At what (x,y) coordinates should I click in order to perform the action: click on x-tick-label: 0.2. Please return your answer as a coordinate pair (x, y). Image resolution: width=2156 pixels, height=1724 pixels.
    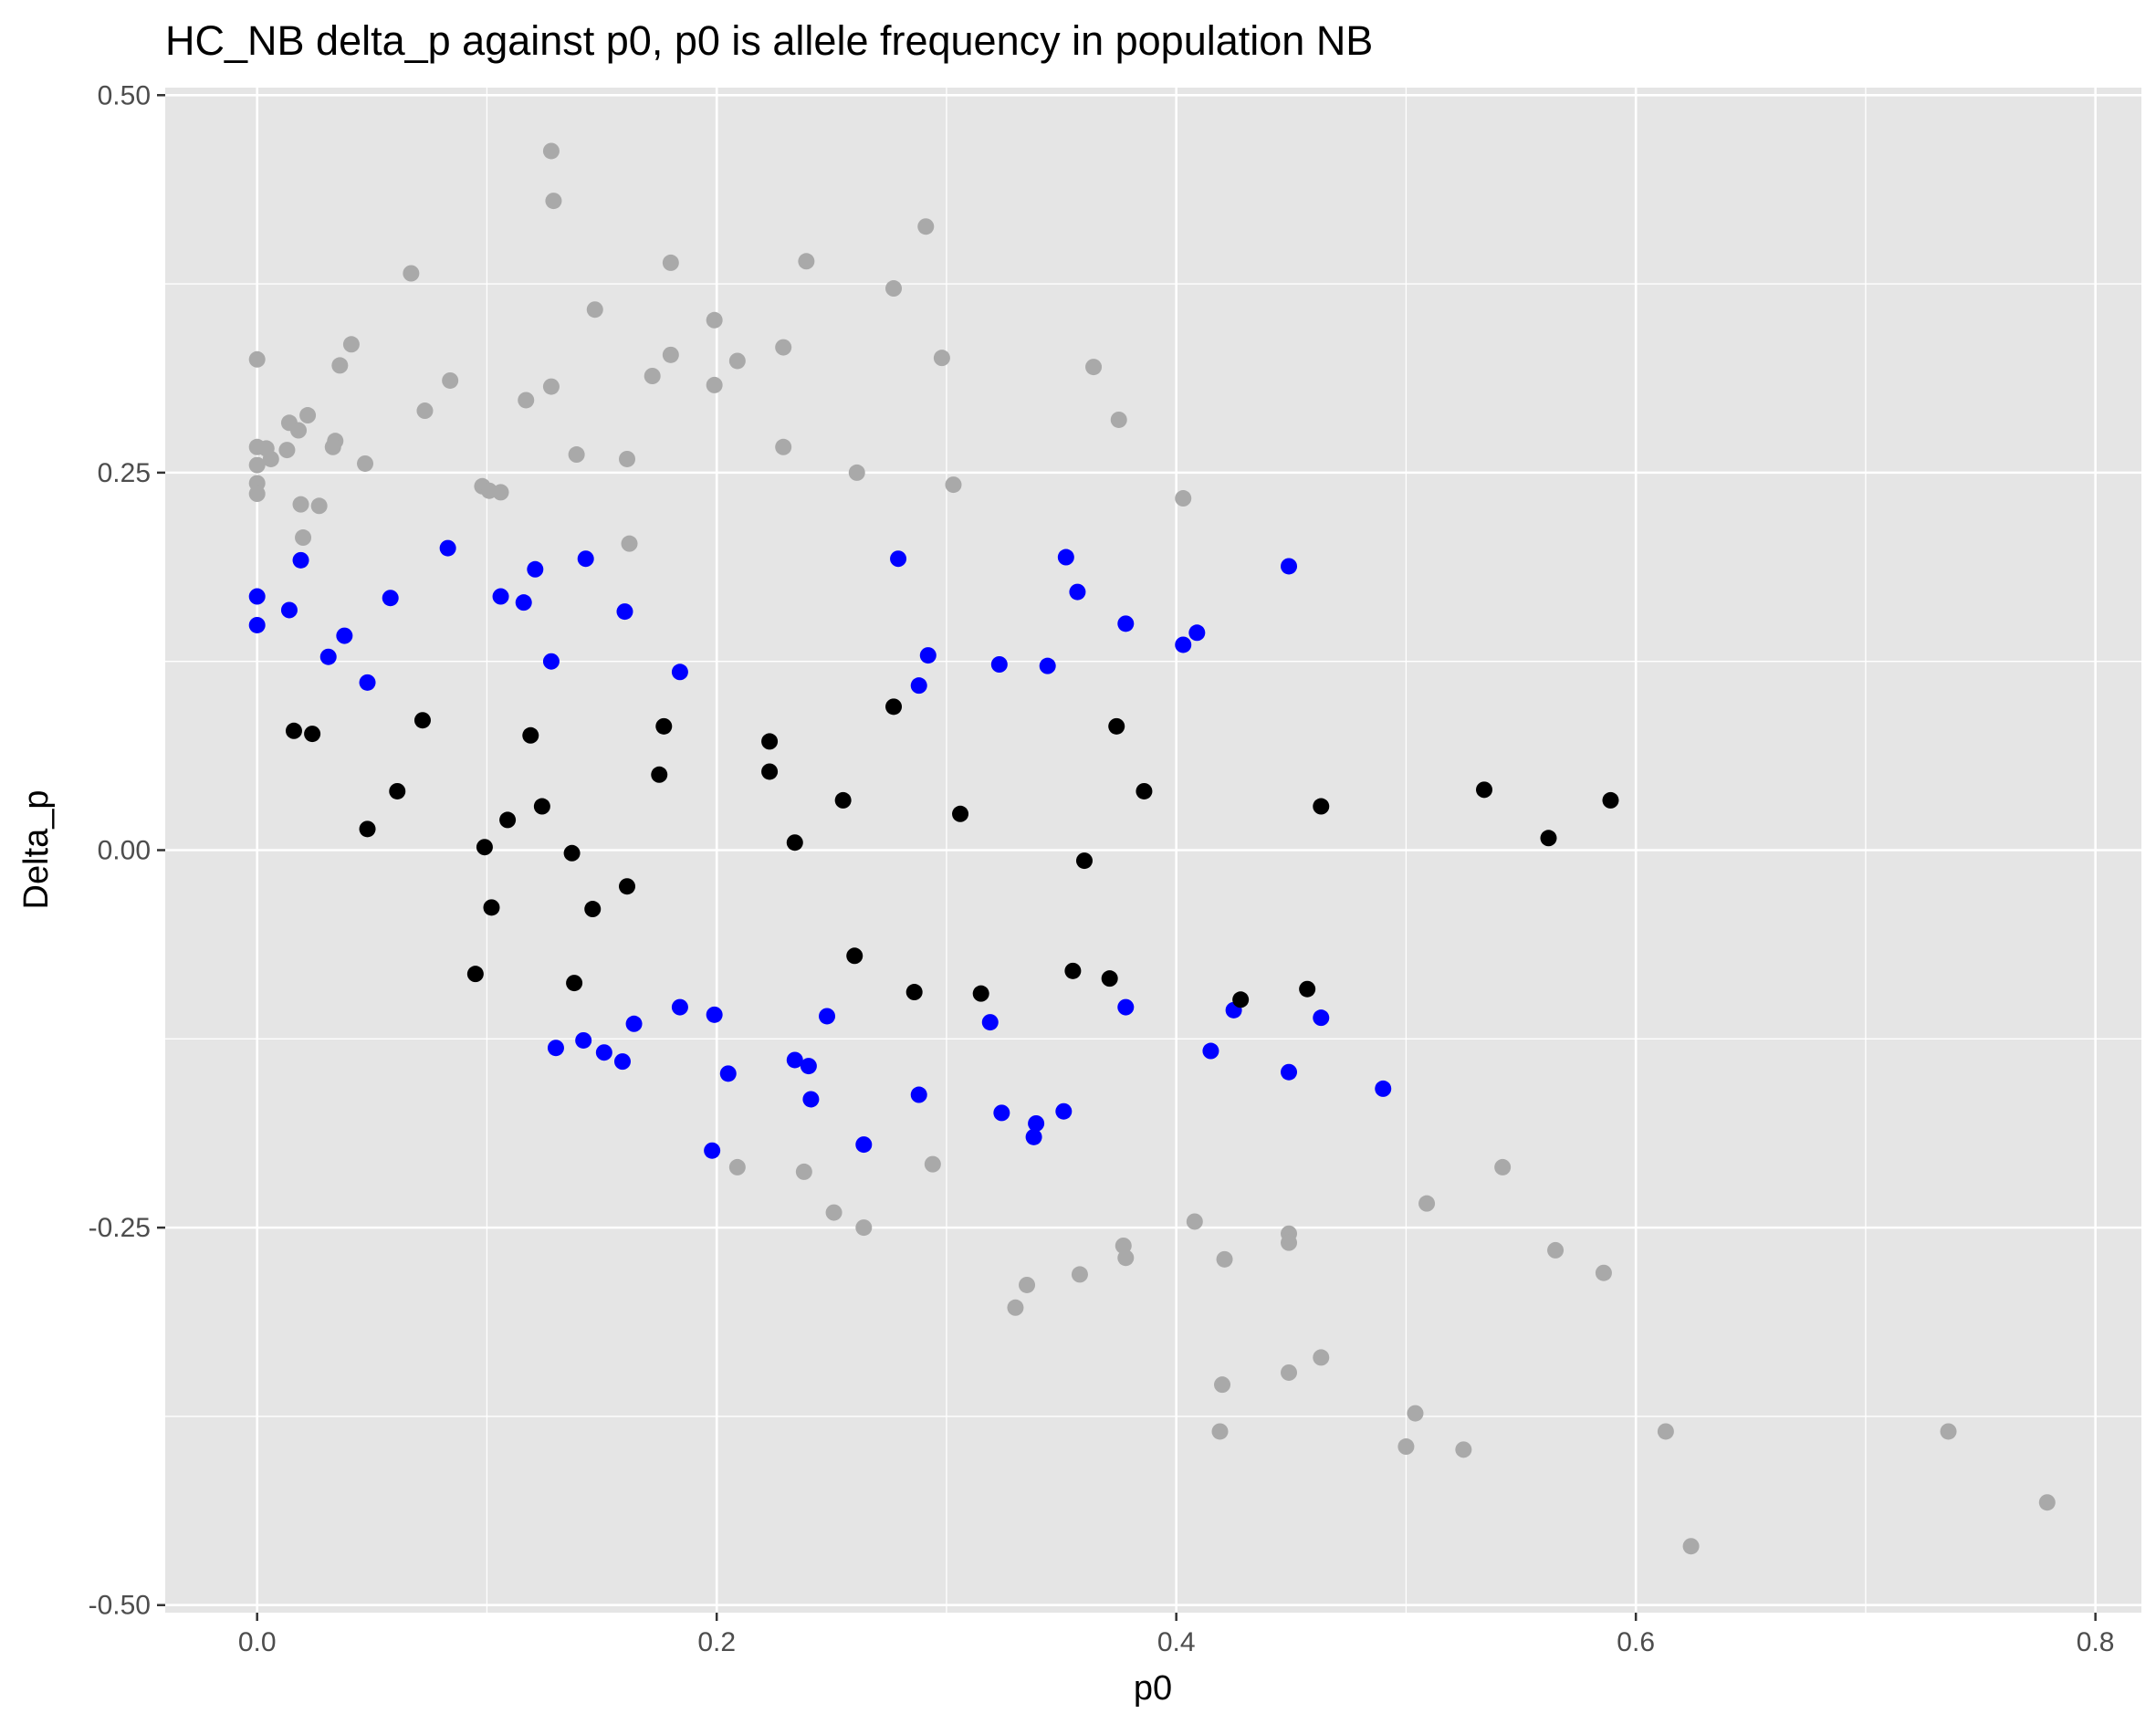
    Looking at the image, I should click on (716, 1642).